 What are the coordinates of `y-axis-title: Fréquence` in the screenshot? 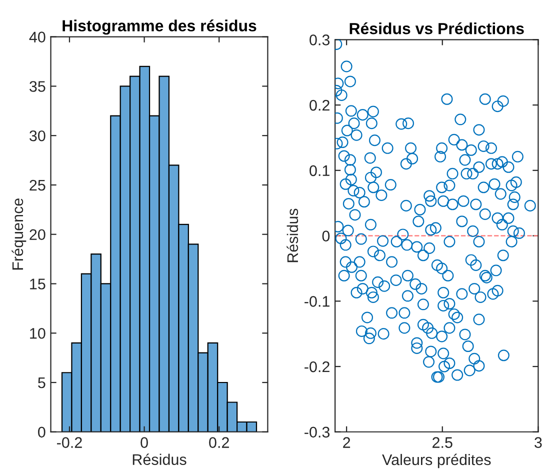 It's located at (19, 234).